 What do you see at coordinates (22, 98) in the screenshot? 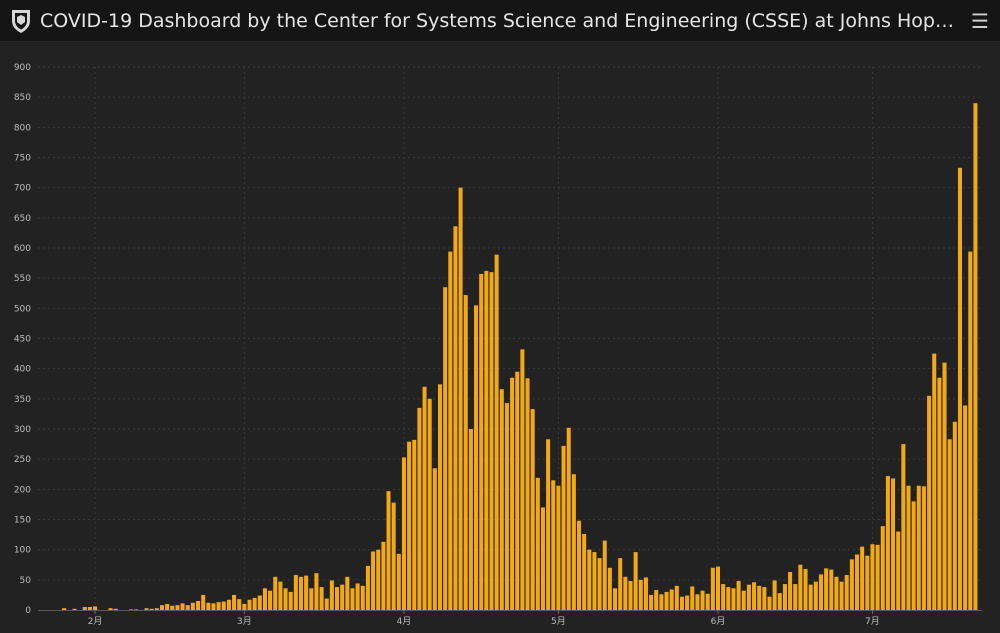
I see `y-tick-label: 850` at bounding box center [22, 98].